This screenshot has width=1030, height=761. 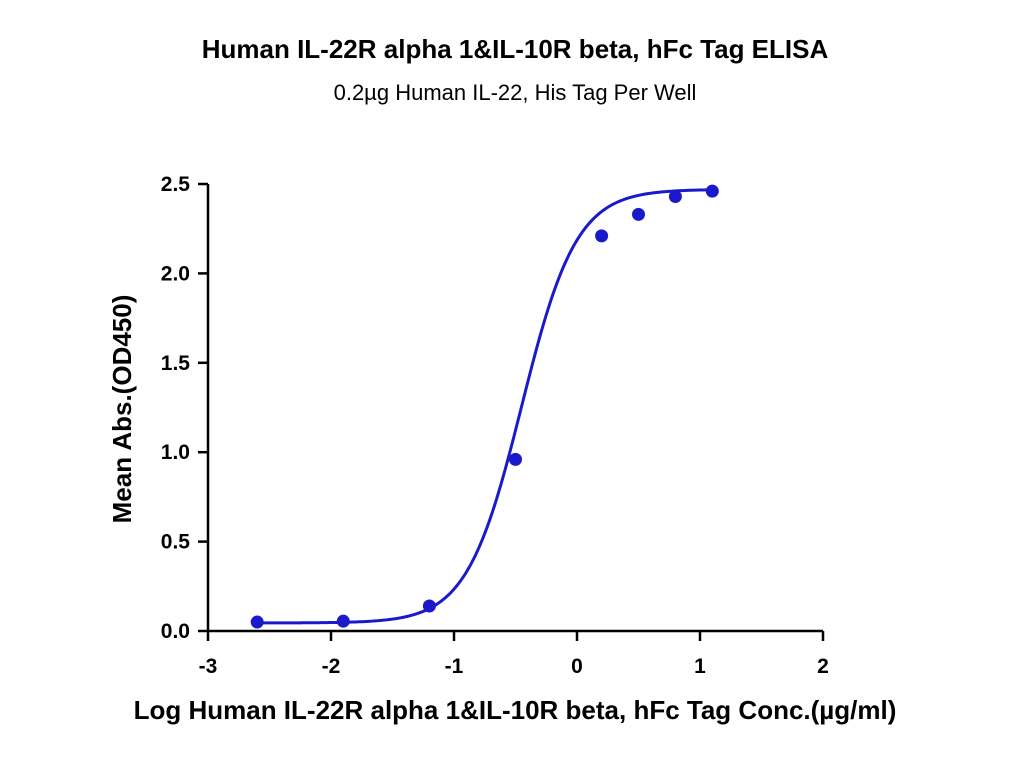 I want to click on y-tick-label: 0.0, so click(x=175, y=631).